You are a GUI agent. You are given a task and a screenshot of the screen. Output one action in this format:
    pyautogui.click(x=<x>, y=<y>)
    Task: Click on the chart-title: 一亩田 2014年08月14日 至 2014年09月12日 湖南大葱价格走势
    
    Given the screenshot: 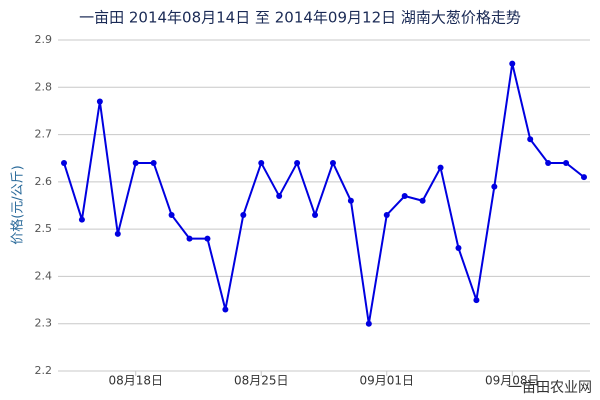 What is the action you would take?
    pyautogui.click(x=300, y=18)
    